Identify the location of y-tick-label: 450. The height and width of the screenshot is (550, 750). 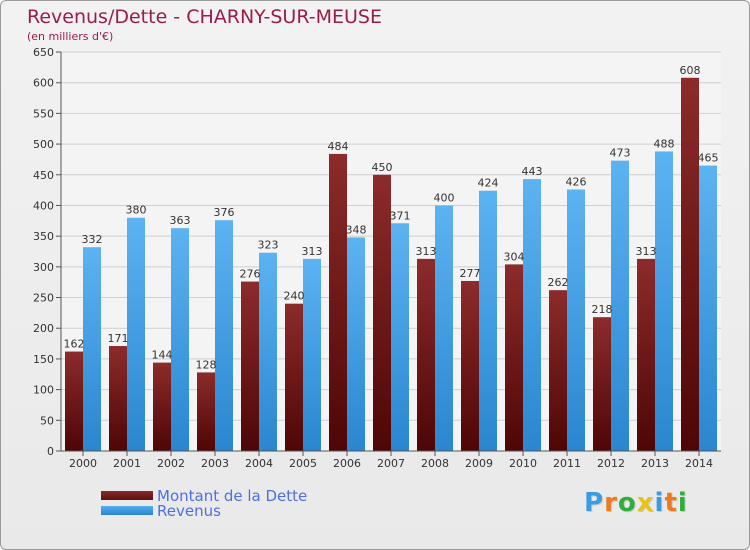
(43, 175).